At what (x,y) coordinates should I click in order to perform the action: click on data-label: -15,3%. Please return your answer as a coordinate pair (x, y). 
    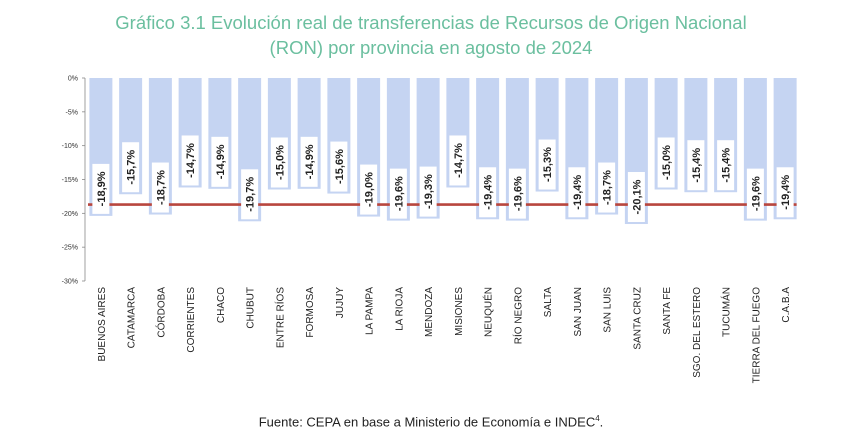
    Looking at the image, I should click on (548, 164).